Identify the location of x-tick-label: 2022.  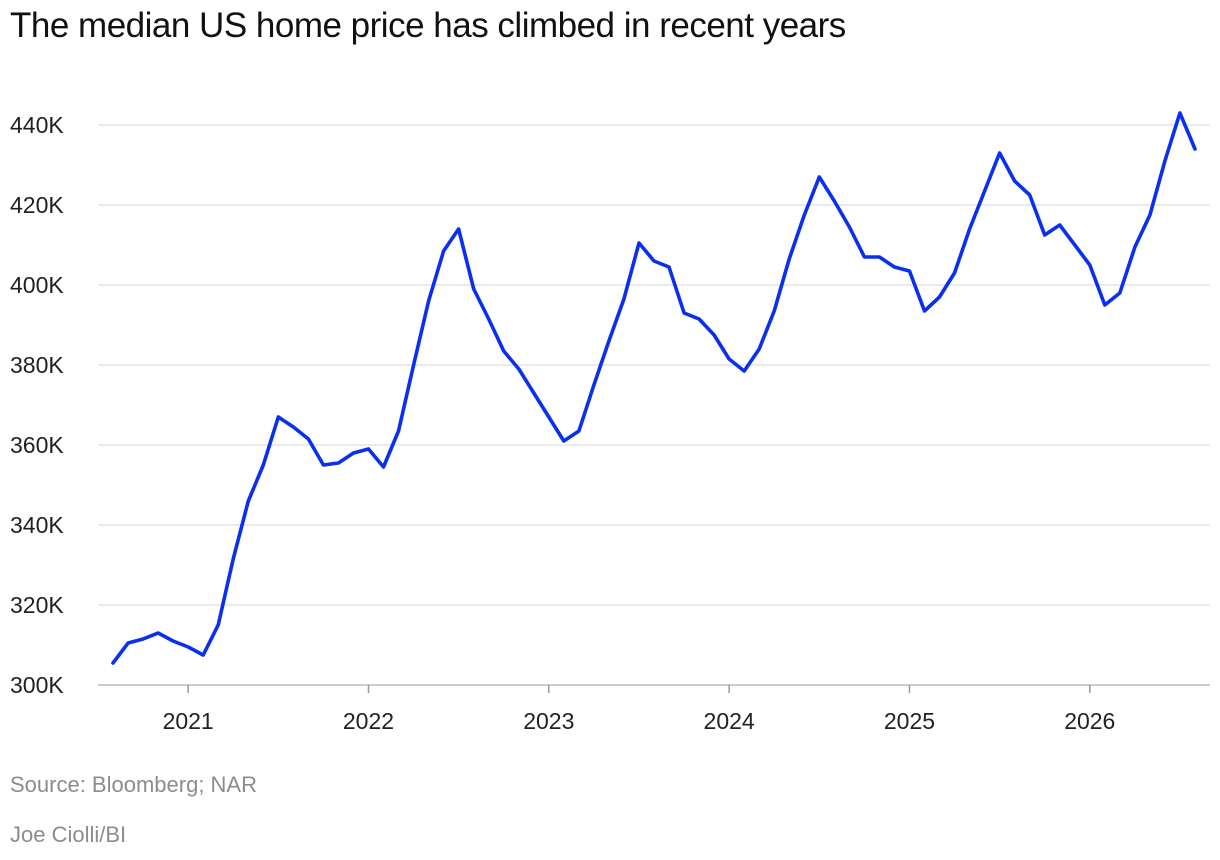
(368, 721).